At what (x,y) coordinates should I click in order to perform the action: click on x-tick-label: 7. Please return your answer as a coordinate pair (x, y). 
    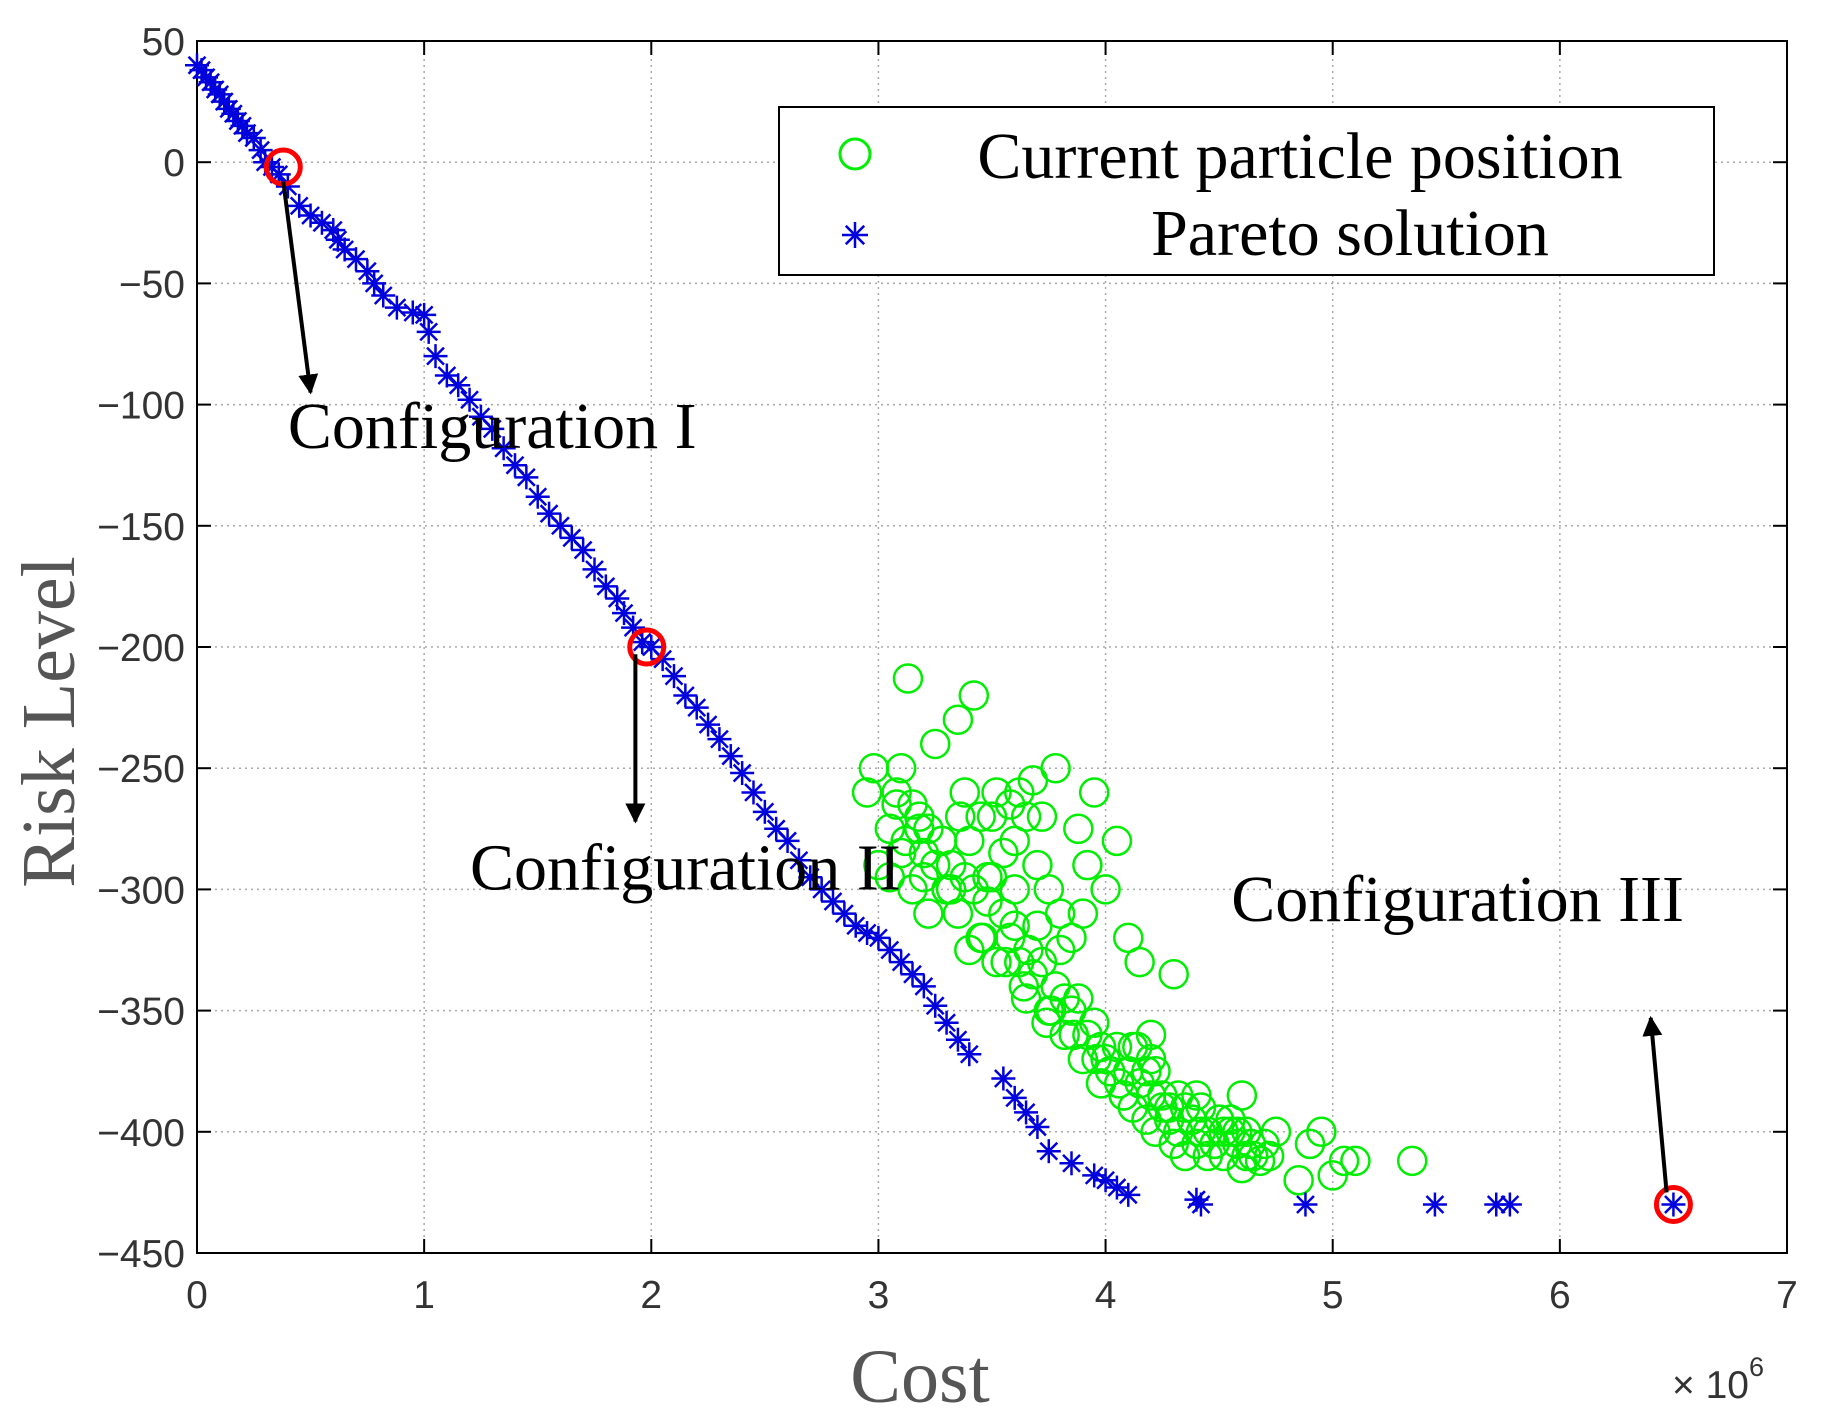
    Looking at the image, I should click on (1787, 1295).